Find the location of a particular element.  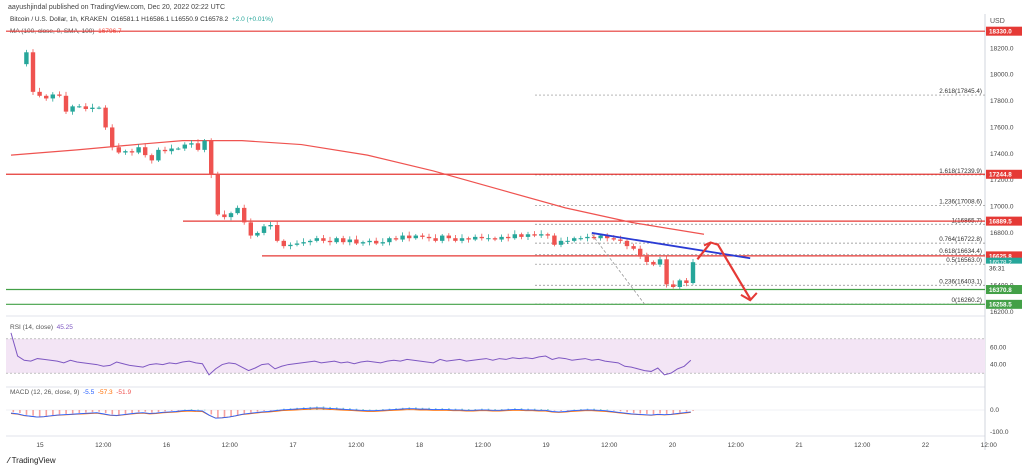

macd-label: MACD (12, 26, close, 9) is located at coordinates (45, 392).